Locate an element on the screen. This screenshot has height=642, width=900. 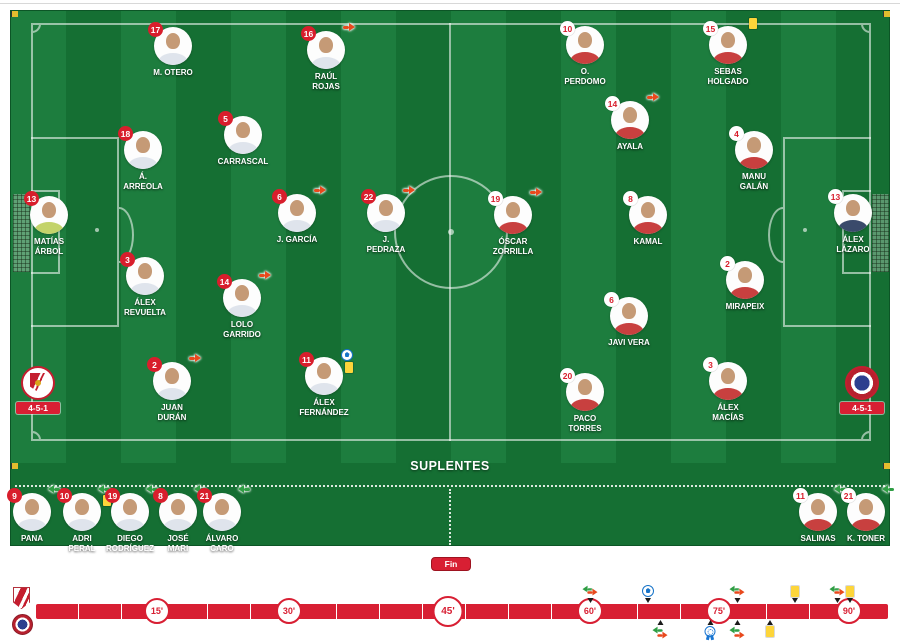
player-avatar: 22 is located at coordinates (388, 209).